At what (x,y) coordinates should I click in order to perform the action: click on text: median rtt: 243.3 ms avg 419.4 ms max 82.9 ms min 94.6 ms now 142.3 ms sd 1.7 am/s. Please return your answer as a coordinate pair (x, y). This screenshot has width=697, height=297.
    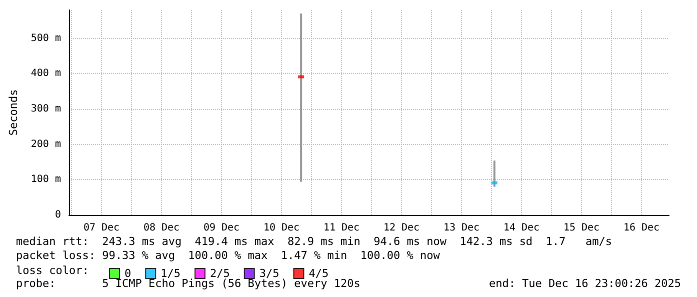
    Looking at the image, I should click on (314, 241).